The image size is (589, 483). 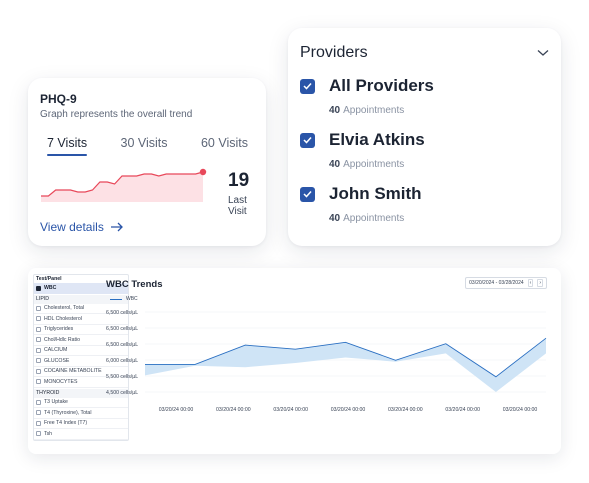 What do you see at coordinates (48, 433) in the screenshot?
I see `sidebar-item-label: Tsh` at bounding box center [48, 433].